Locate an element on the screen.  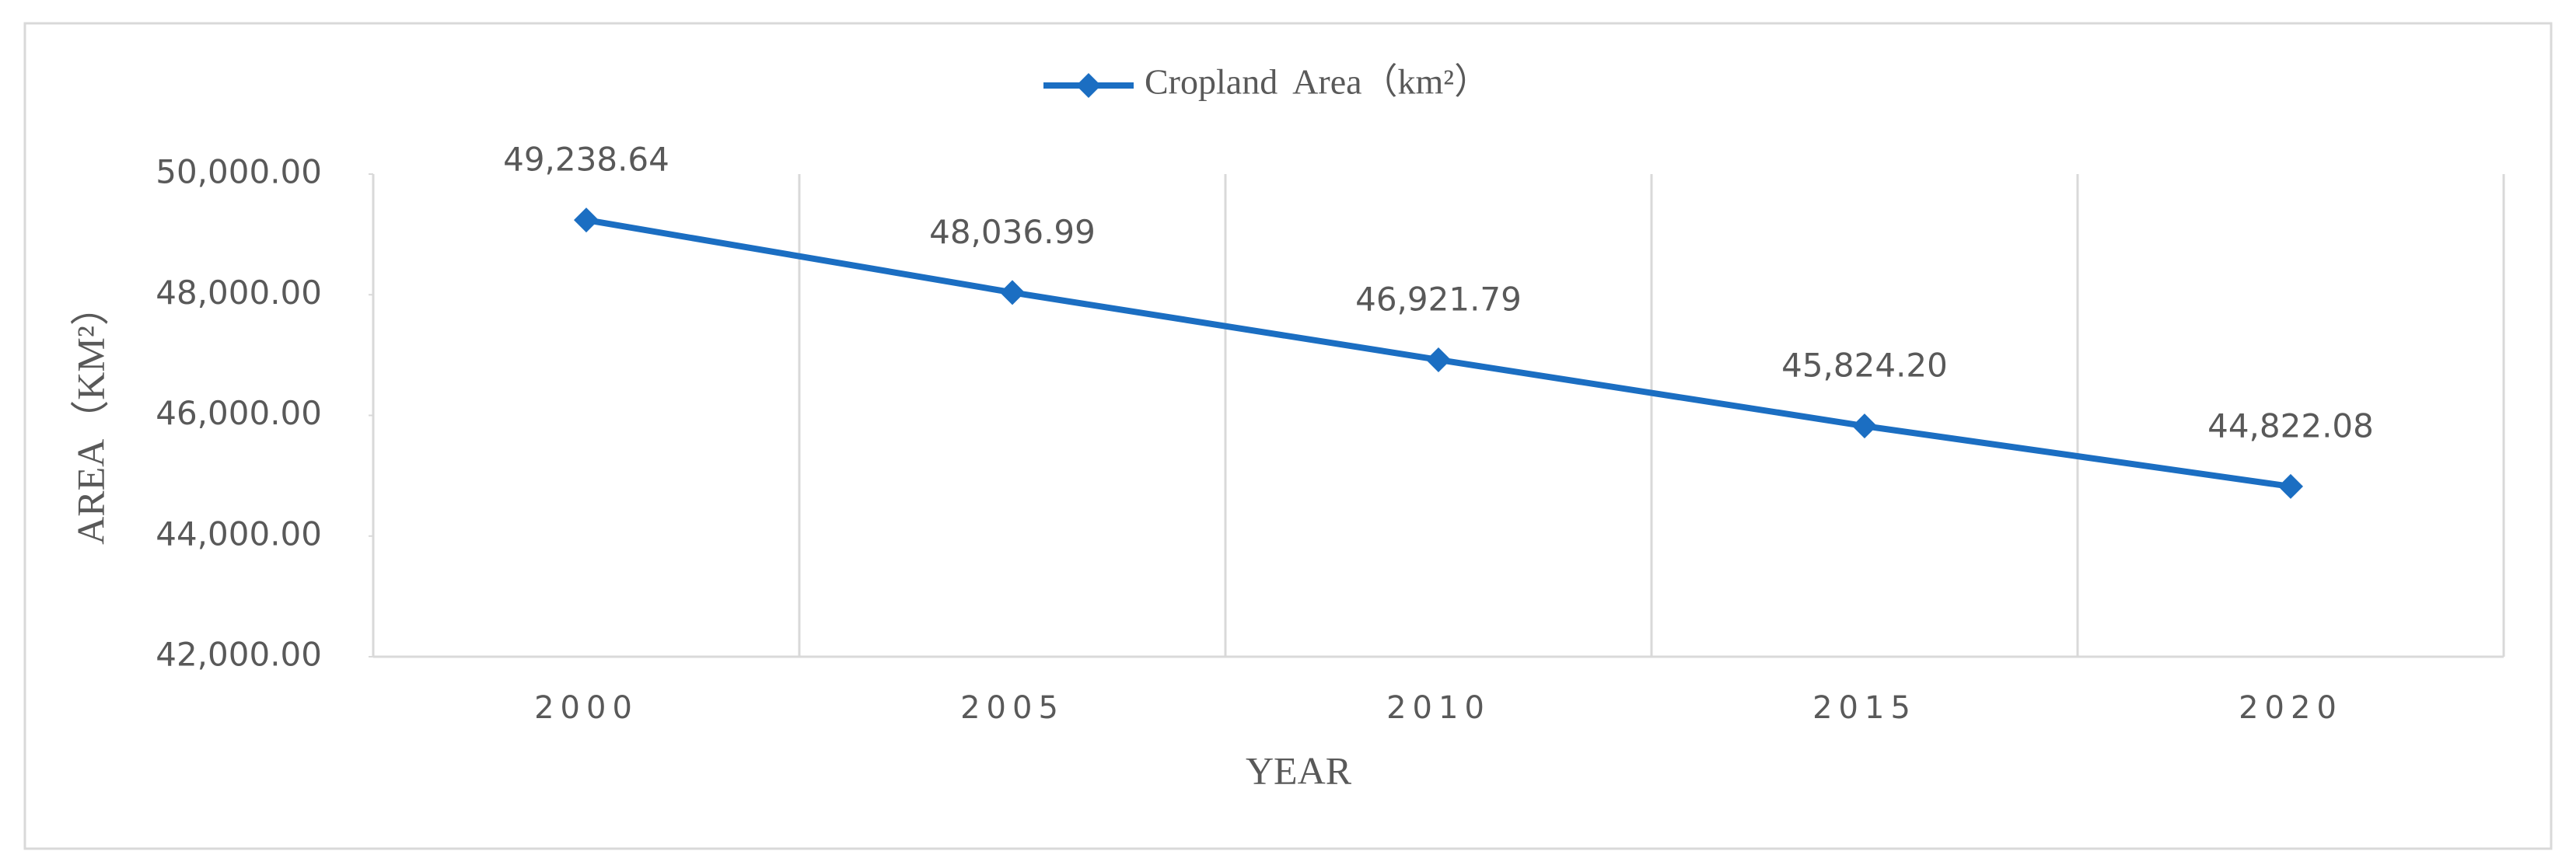
data-label: 45,824.20 is located at coordinates (1864, 366).